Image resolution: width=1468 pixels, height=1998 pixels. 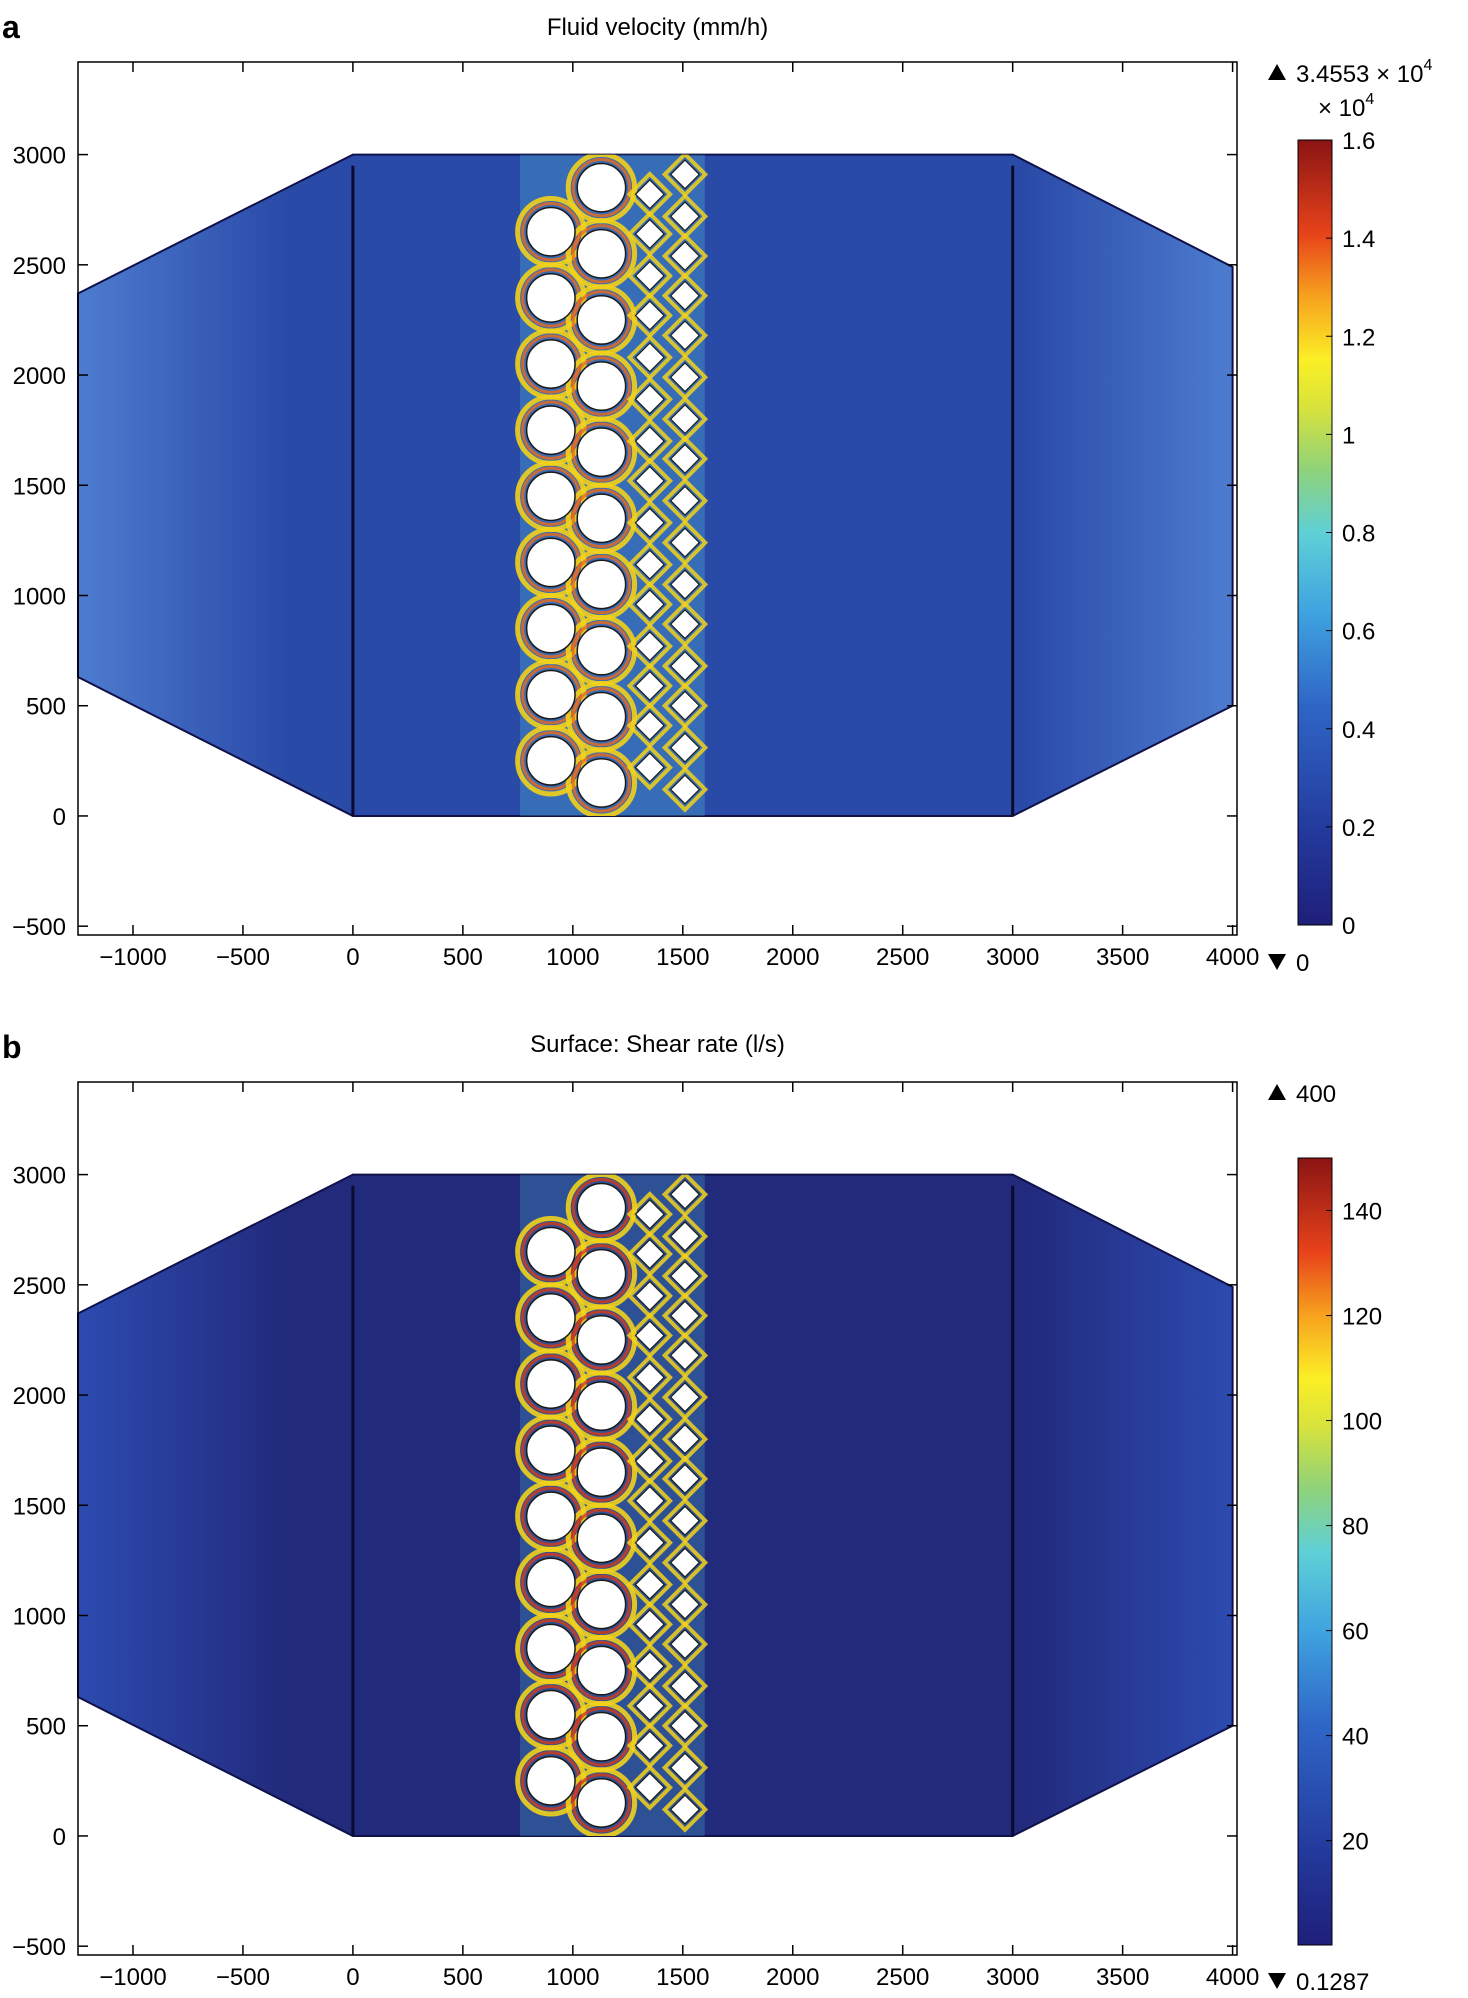 What do you see at coordinates (1277, 1092) in the screenshot?
I see `max-arrow-icon` at bounding box center [1277, 1092].